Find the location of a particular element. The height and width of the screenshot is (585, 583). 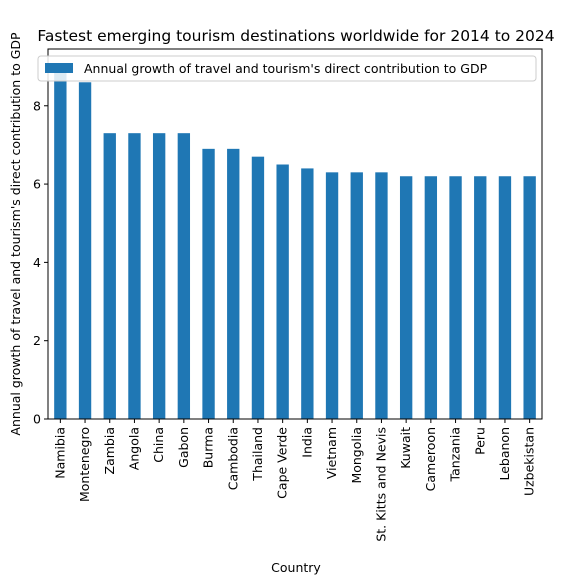

x-tick-label: Gabon is located at coordinates (183, 447).